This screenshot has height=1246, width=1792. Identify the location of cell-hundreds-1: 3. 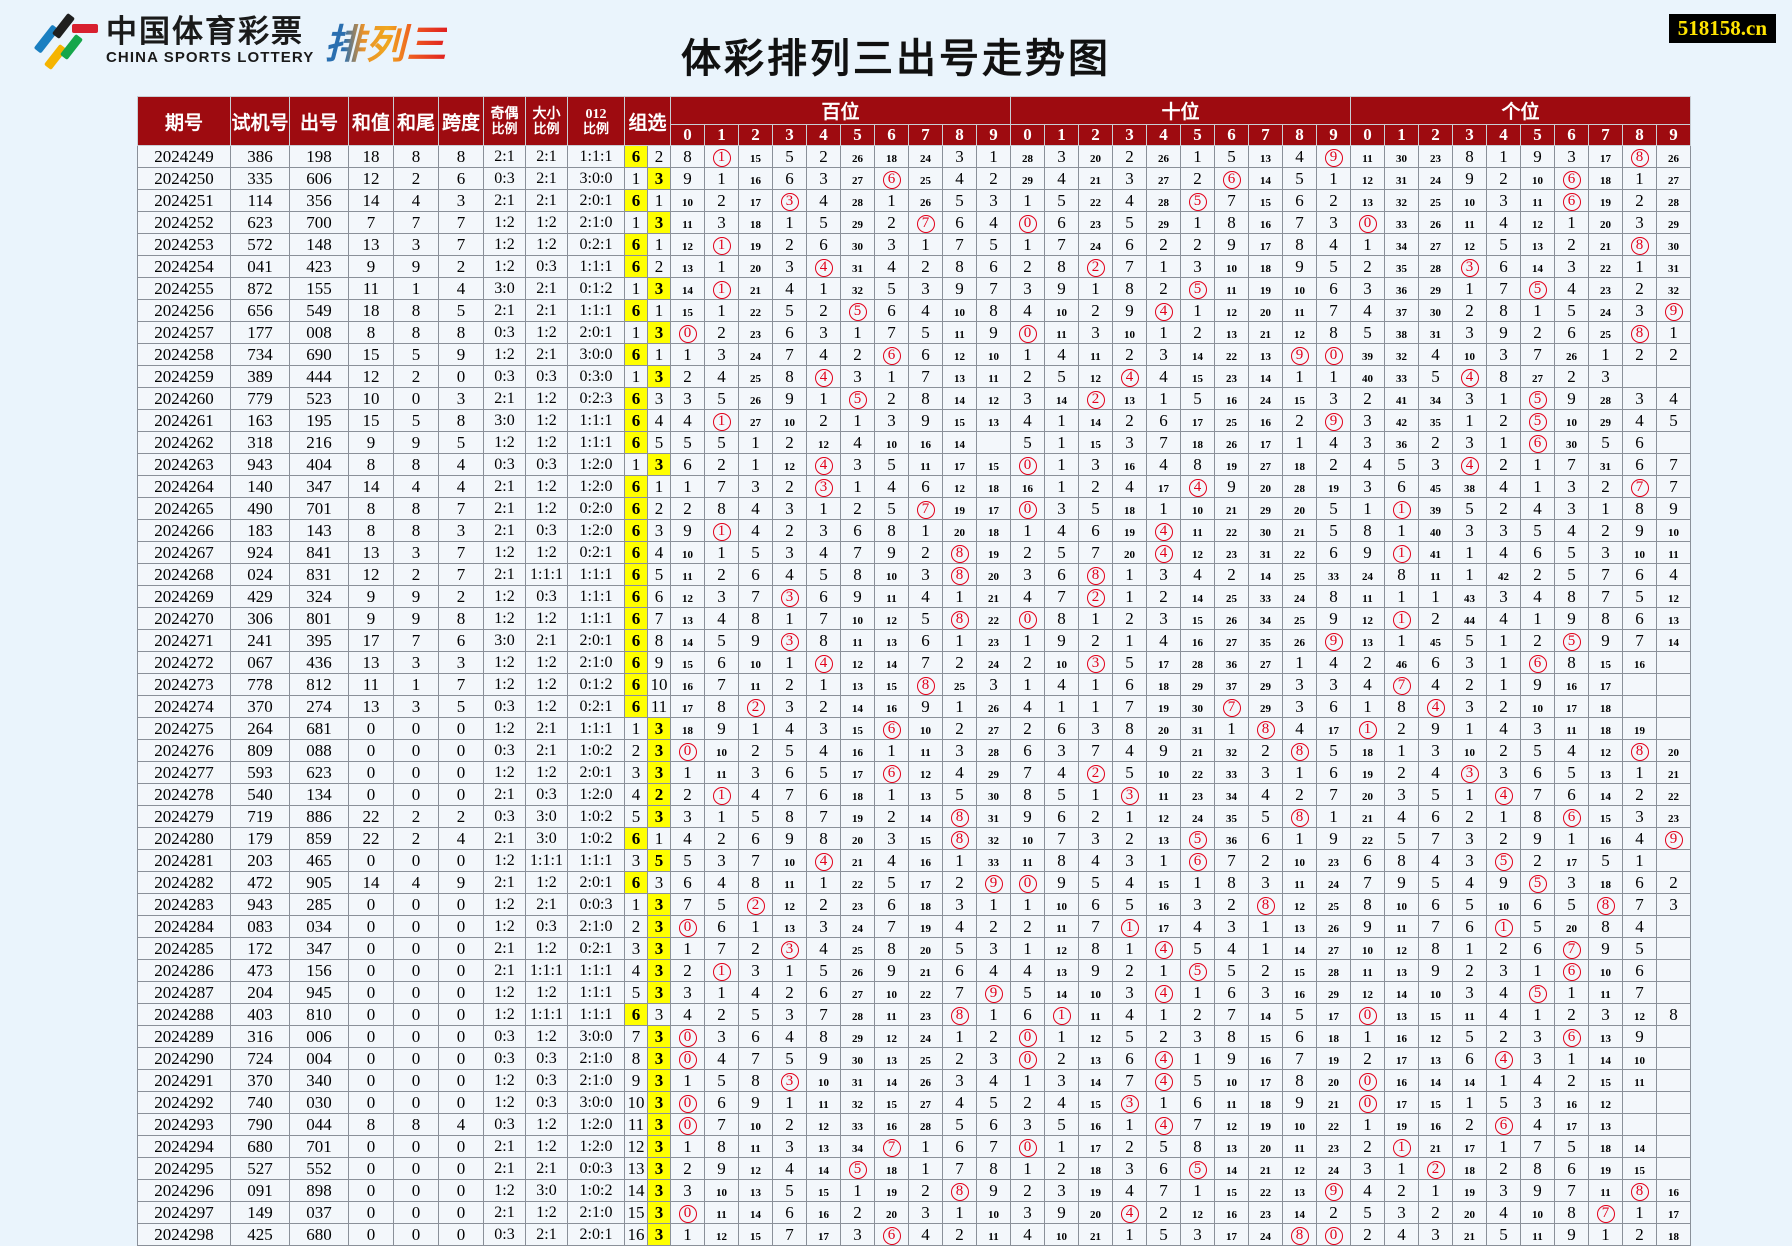
(721, 354).